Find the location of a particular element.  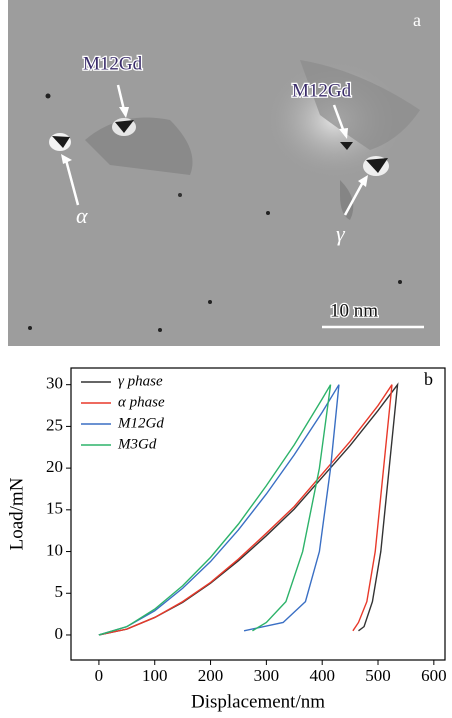

scale-bar-label: 10 nm is located at coordinates (354, 310).